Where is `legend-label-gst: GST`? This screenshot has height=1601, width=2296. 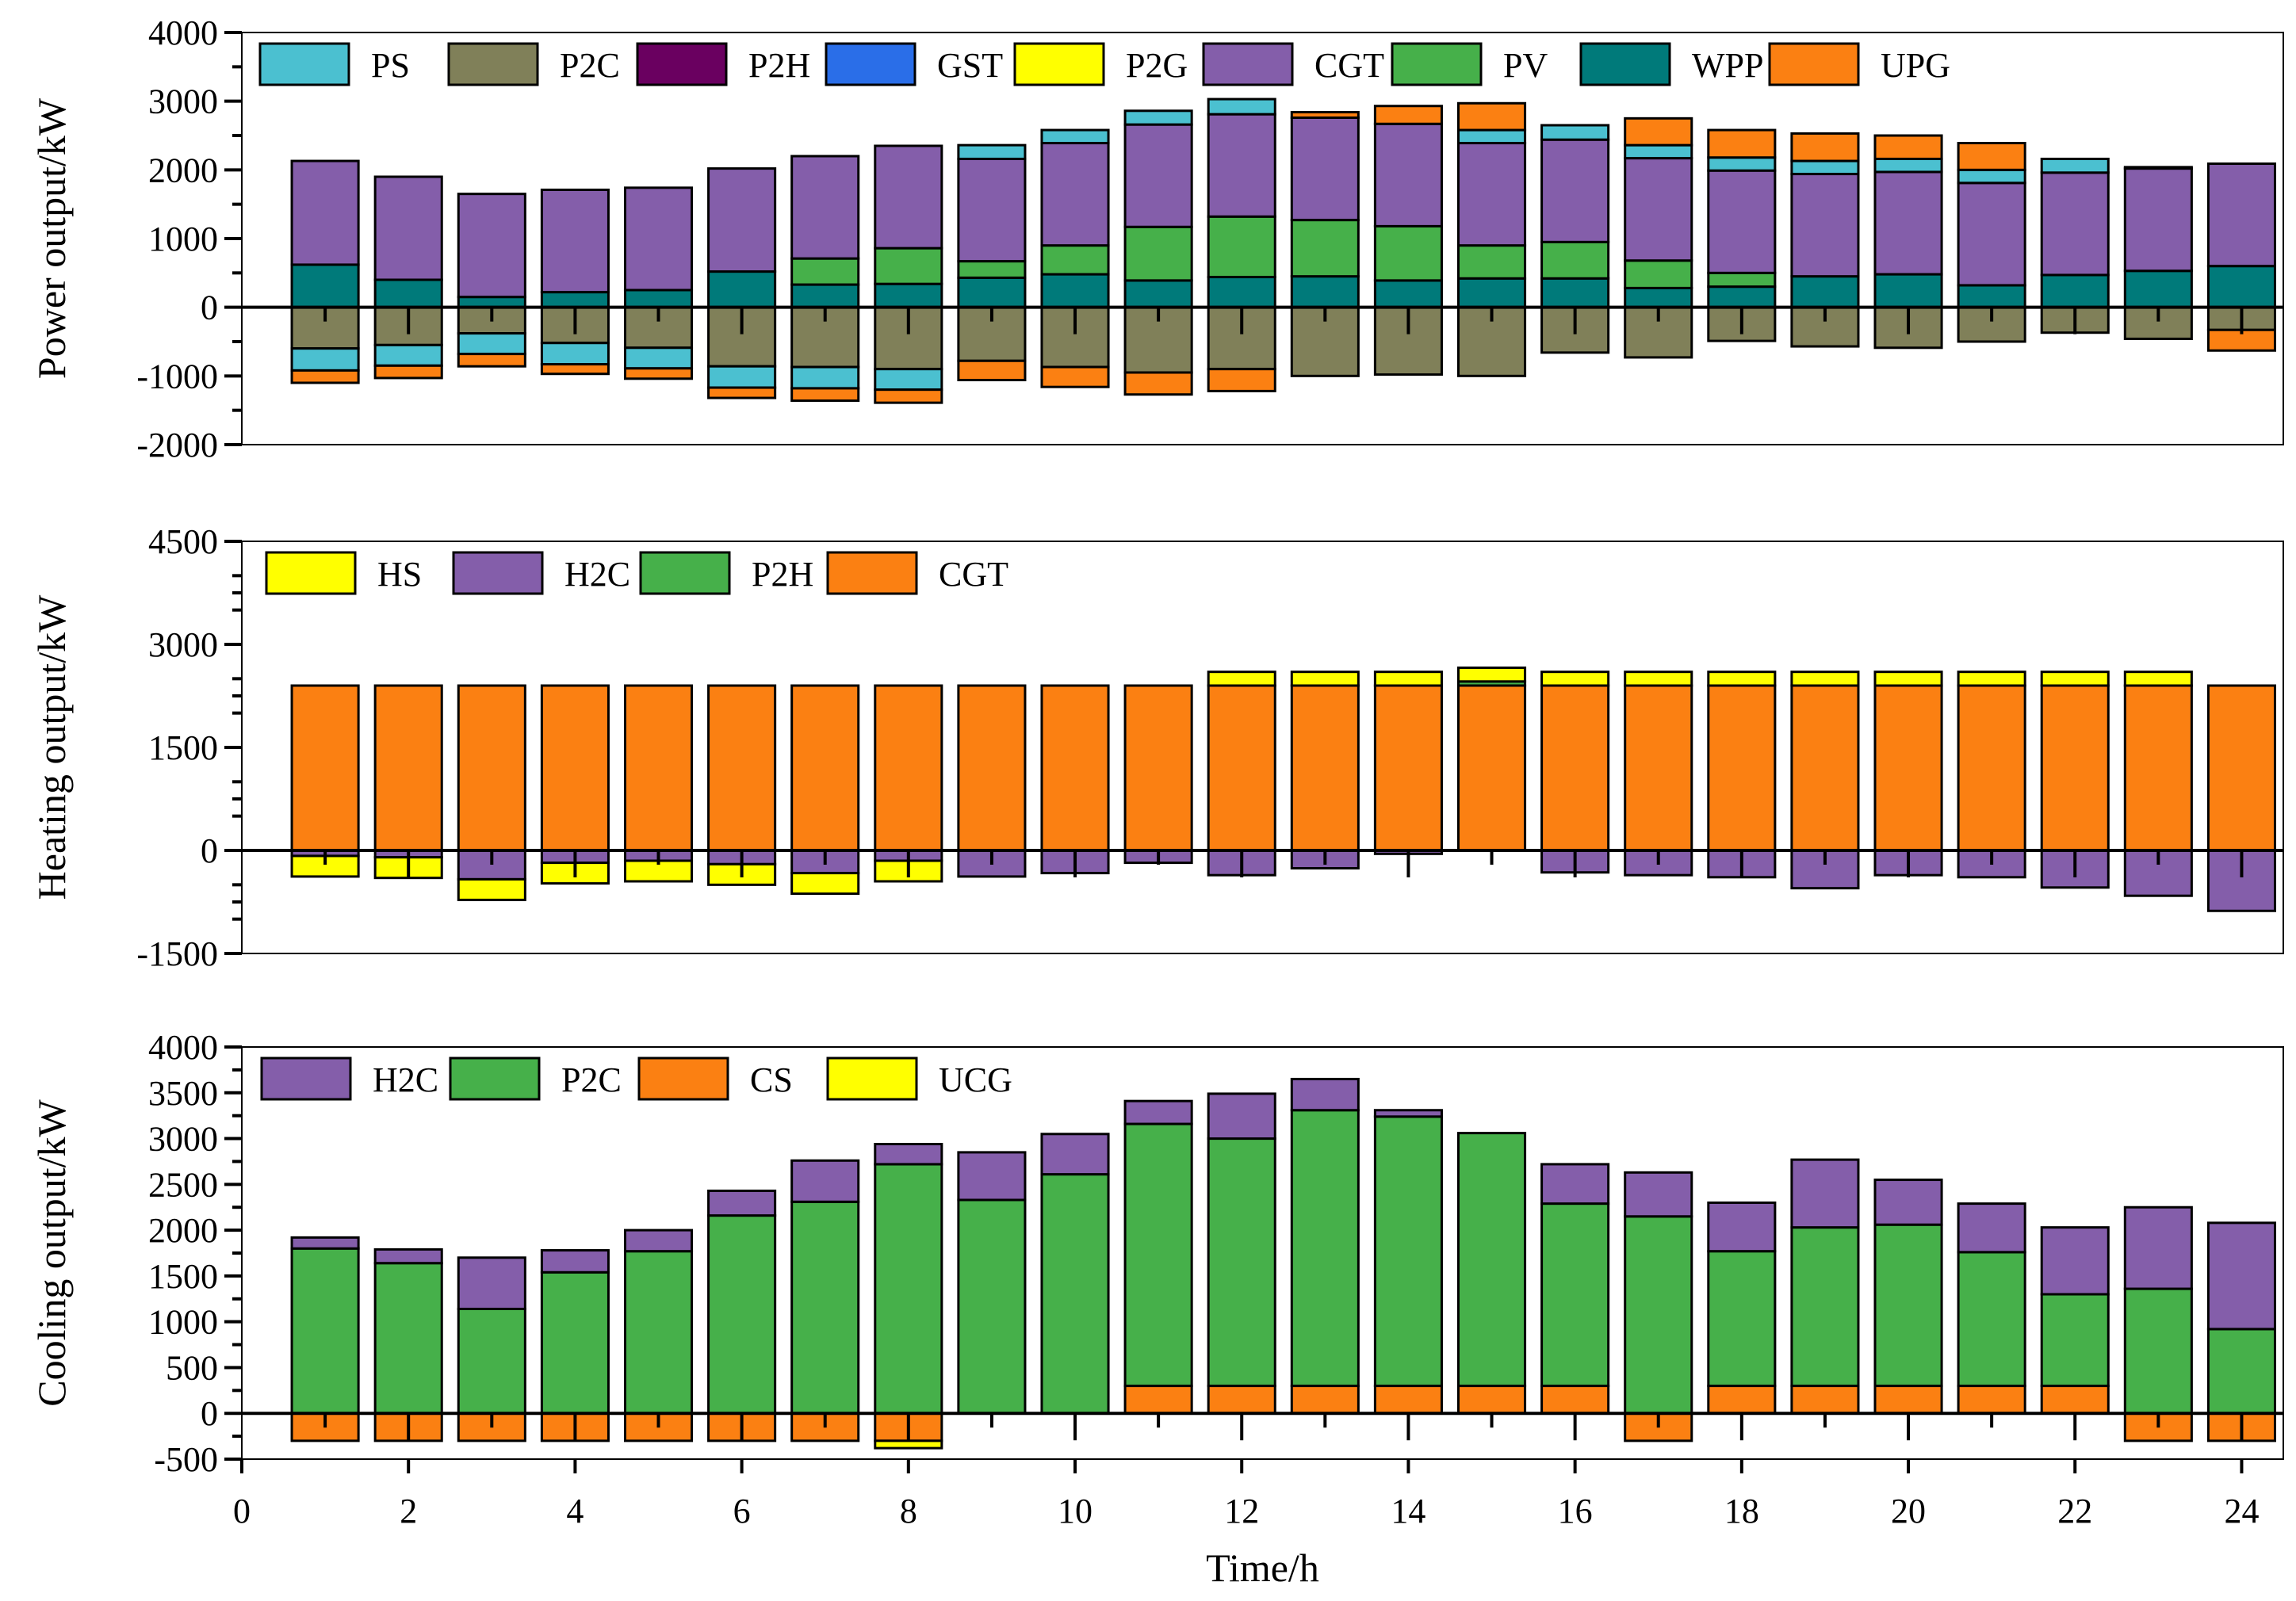 legend-label-gst: GST is located at coordinates (970, 66).